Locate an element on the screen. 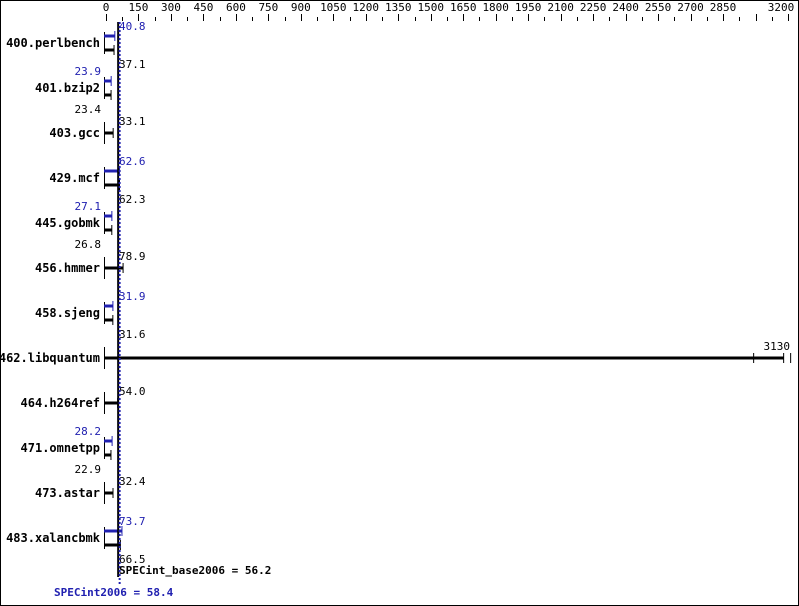 The image size is (799, 606). x-tick-label: 1500 is located at coordinates (431, 7).